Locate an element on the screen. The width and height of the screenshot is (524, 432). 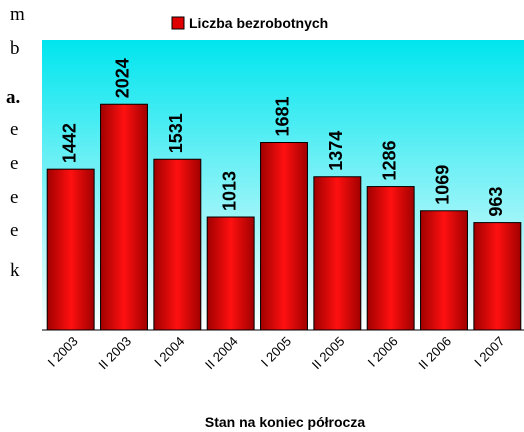
value-label: 1681 is located at coordinates (283, 116).